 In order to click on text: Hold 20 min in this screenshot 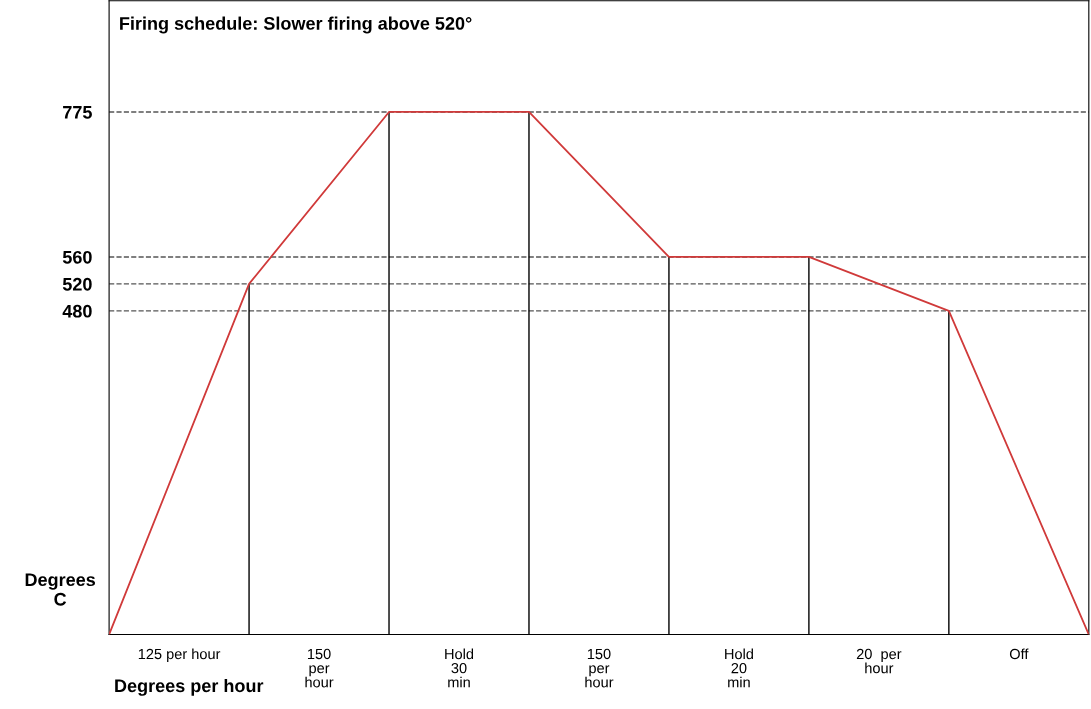, I will do `click(739, 668)`.